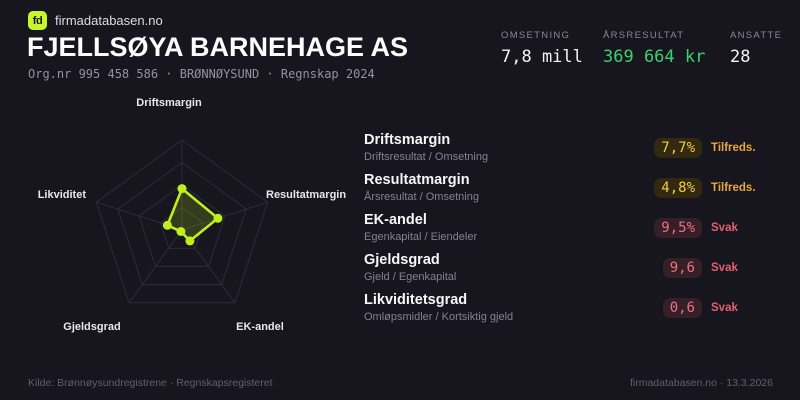  What do you see at coordinates (109, 20) in the screenshot?
I see `site-name: firmadatabasen.no` at bounding box center [109, 20].